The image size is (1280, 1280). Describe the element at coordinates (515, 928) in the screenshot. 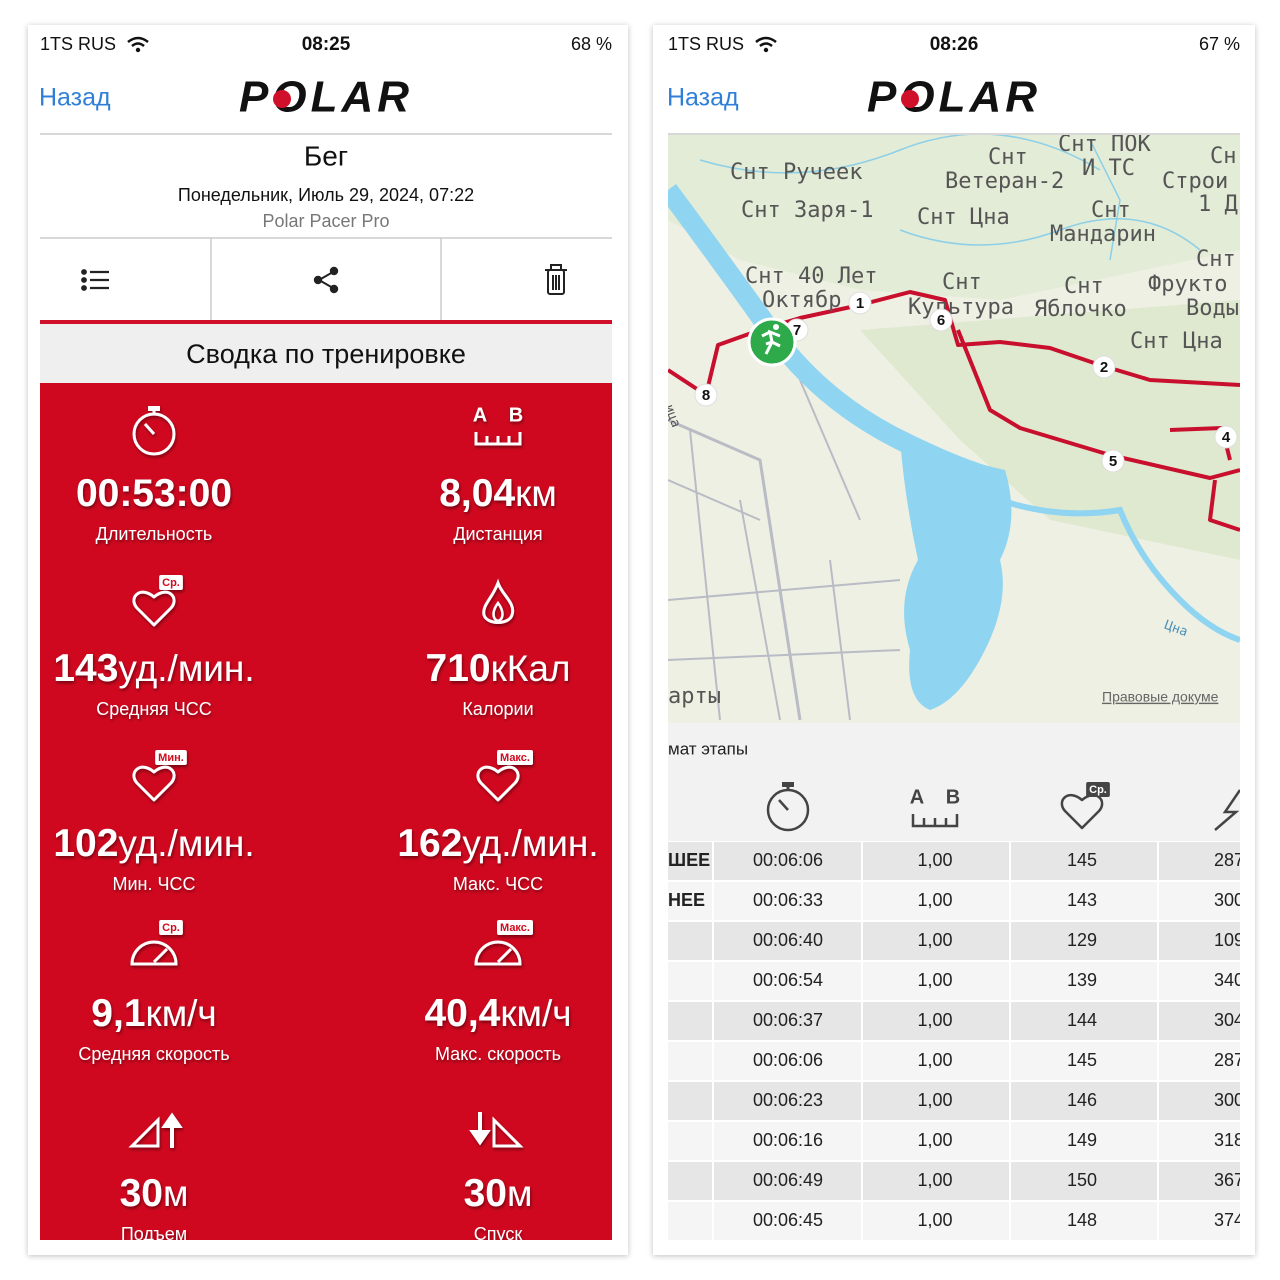

I see `badge-text: Макс.` at that location.